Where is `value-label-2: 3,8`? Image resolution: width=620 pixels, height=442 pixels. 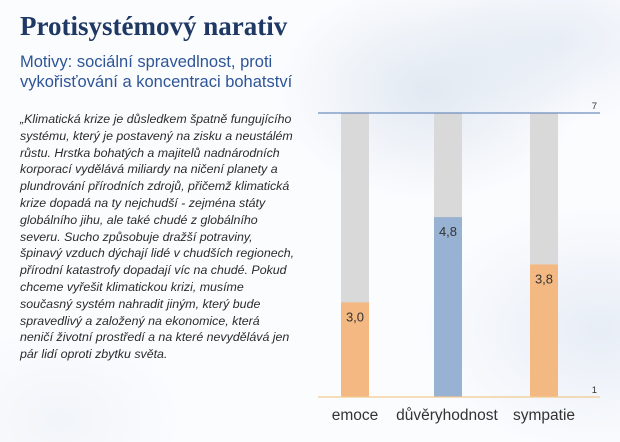
value-label-2: 3,8 is located at coordinates (544, 278).